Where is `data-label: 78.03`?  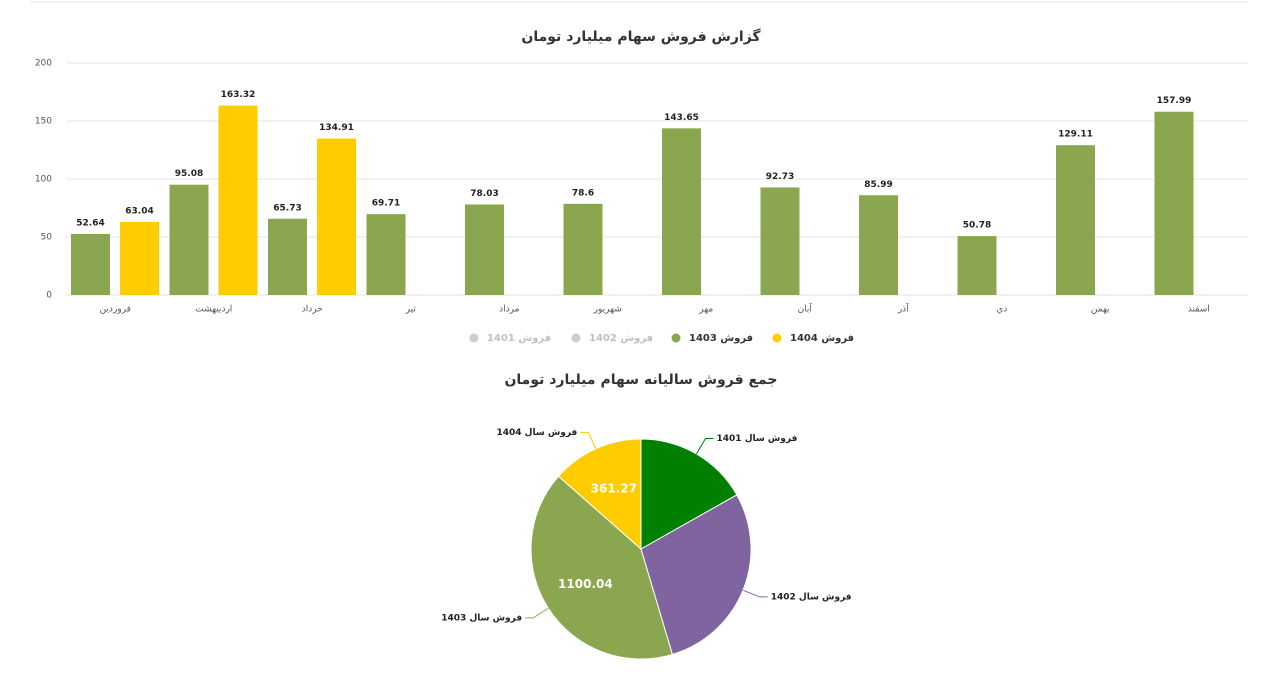
data-label: 78.03 is located at coordinates (484, 194).